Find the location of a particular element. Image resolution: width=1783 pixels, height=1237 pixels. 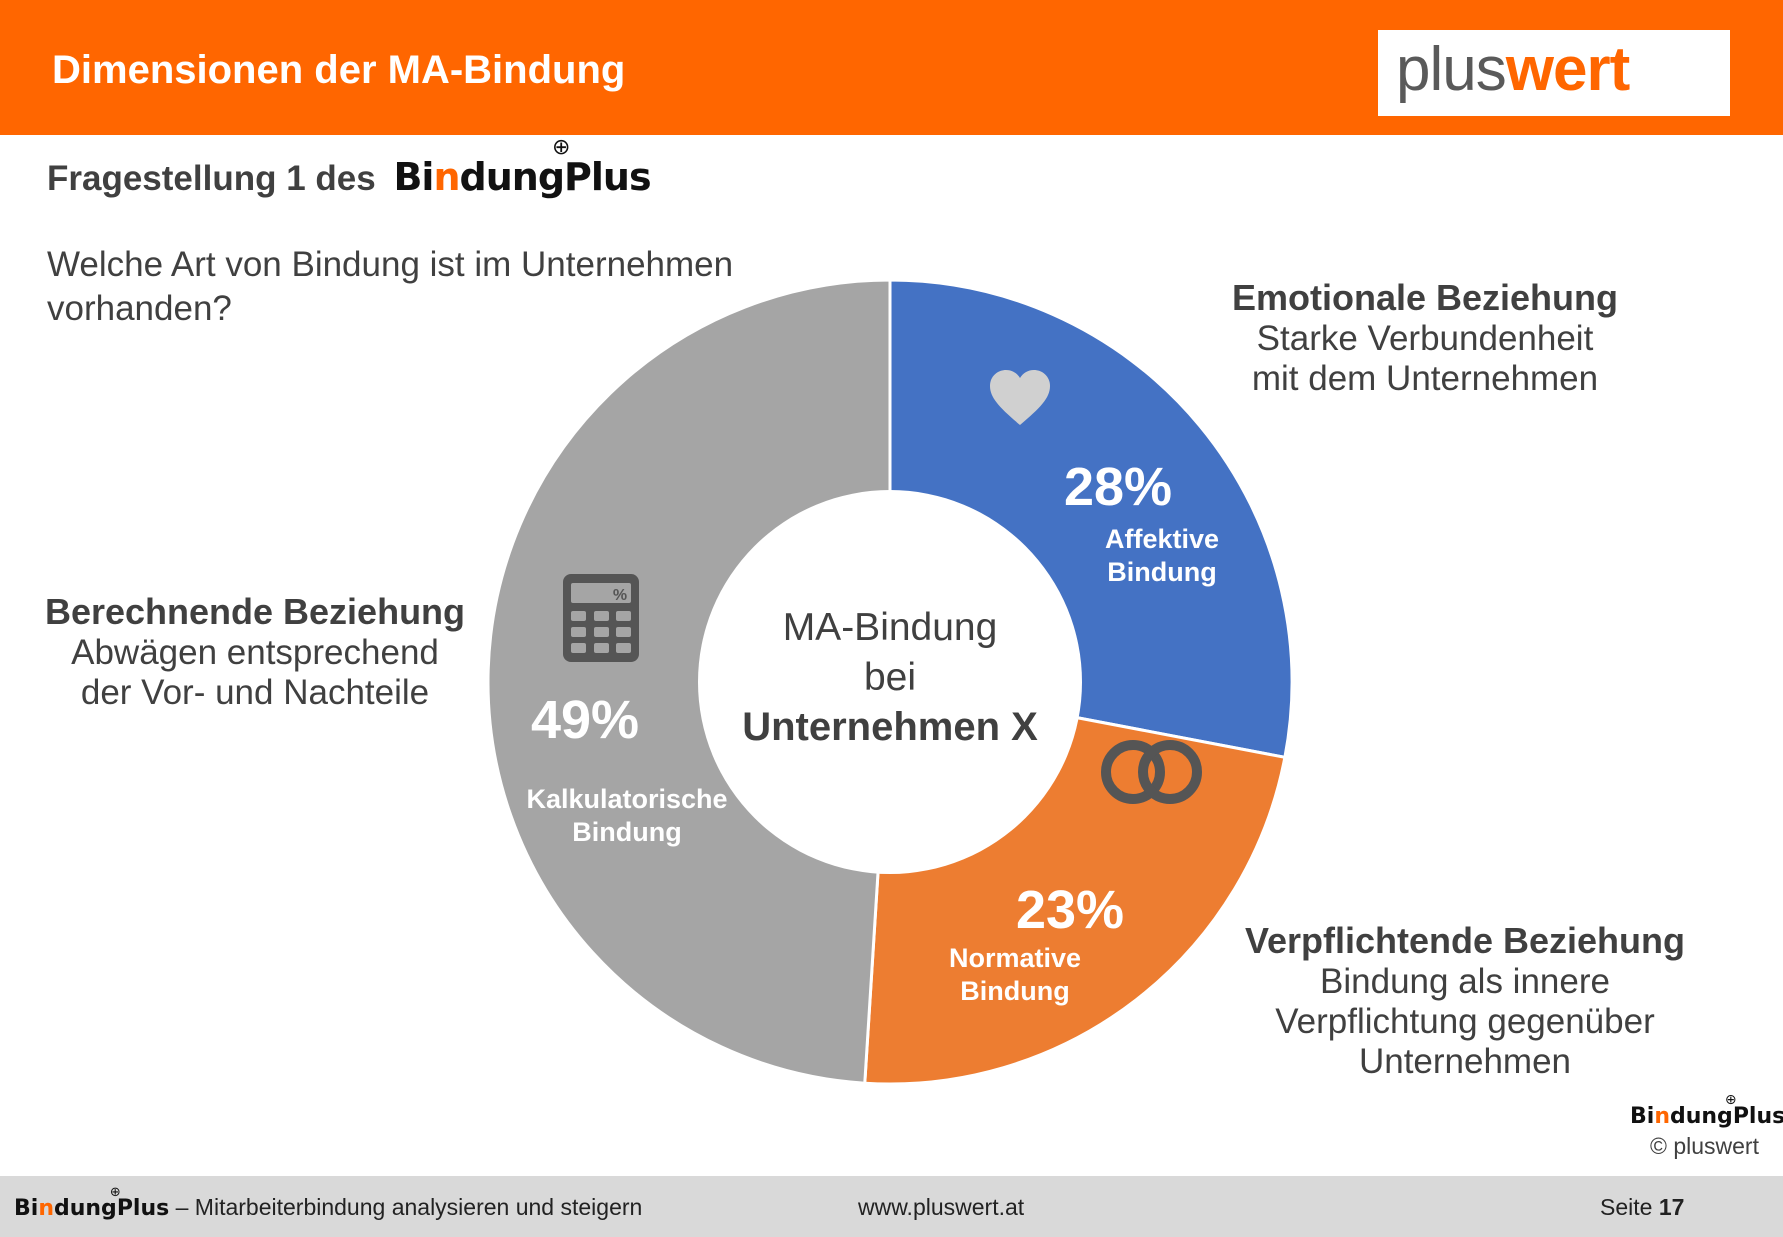

slice-value-label: 23% is located at coordinates (1070, 910).